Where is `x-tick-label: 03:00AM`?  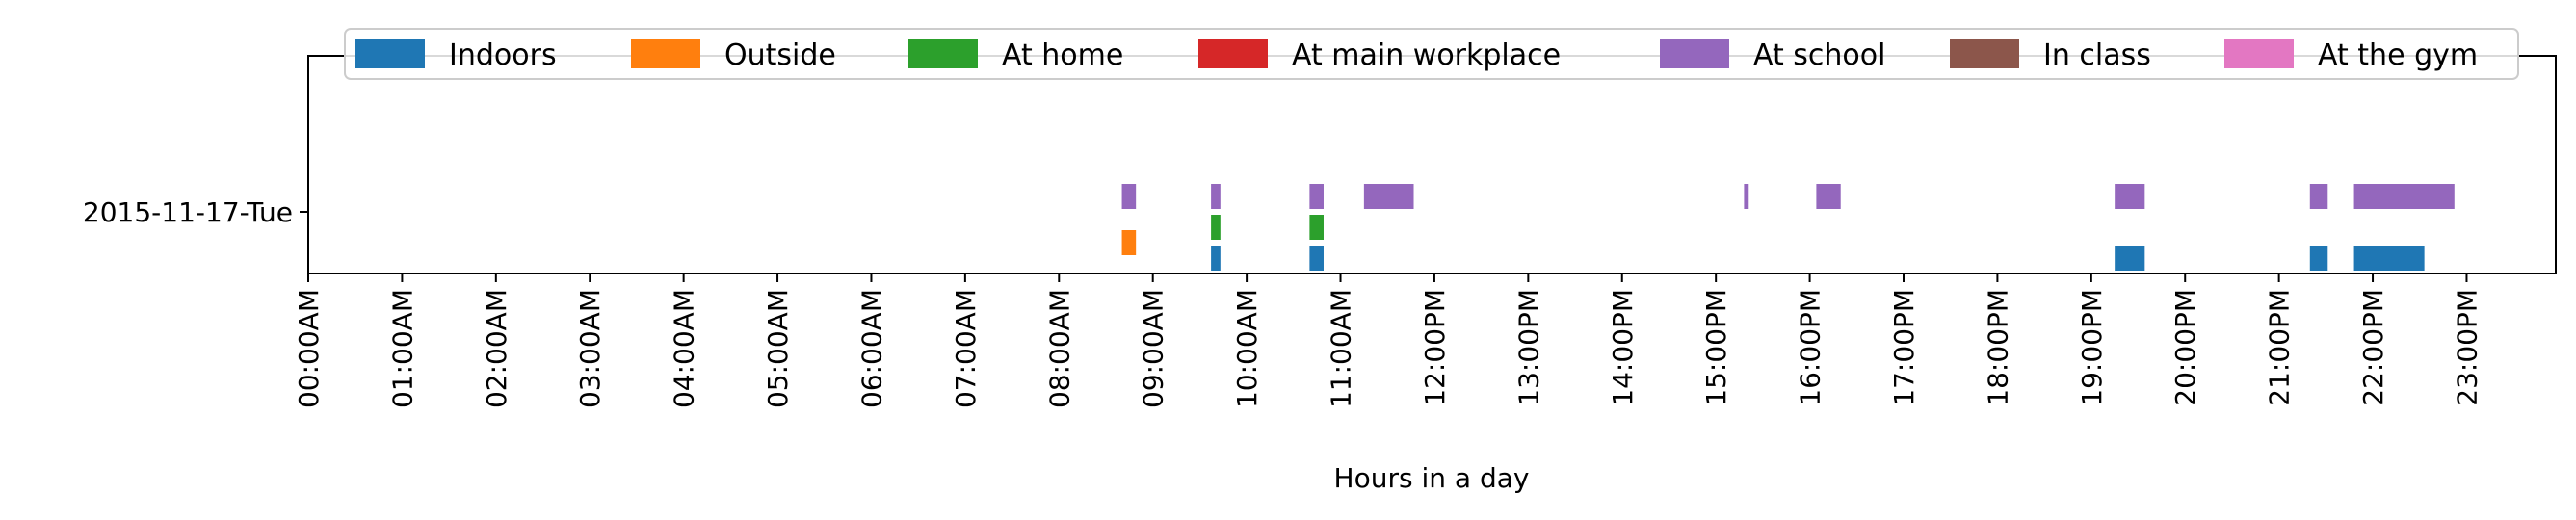
x-tick-label: 03:00AM is located at coordinates (590, 348).